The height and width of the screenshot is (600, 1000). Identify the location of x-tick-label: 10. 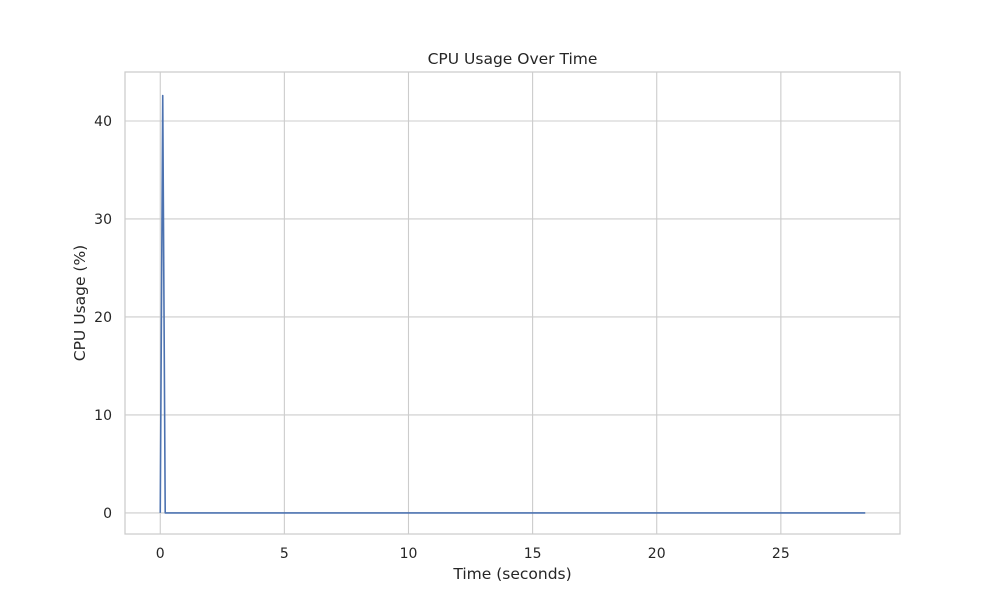
(409, 554).